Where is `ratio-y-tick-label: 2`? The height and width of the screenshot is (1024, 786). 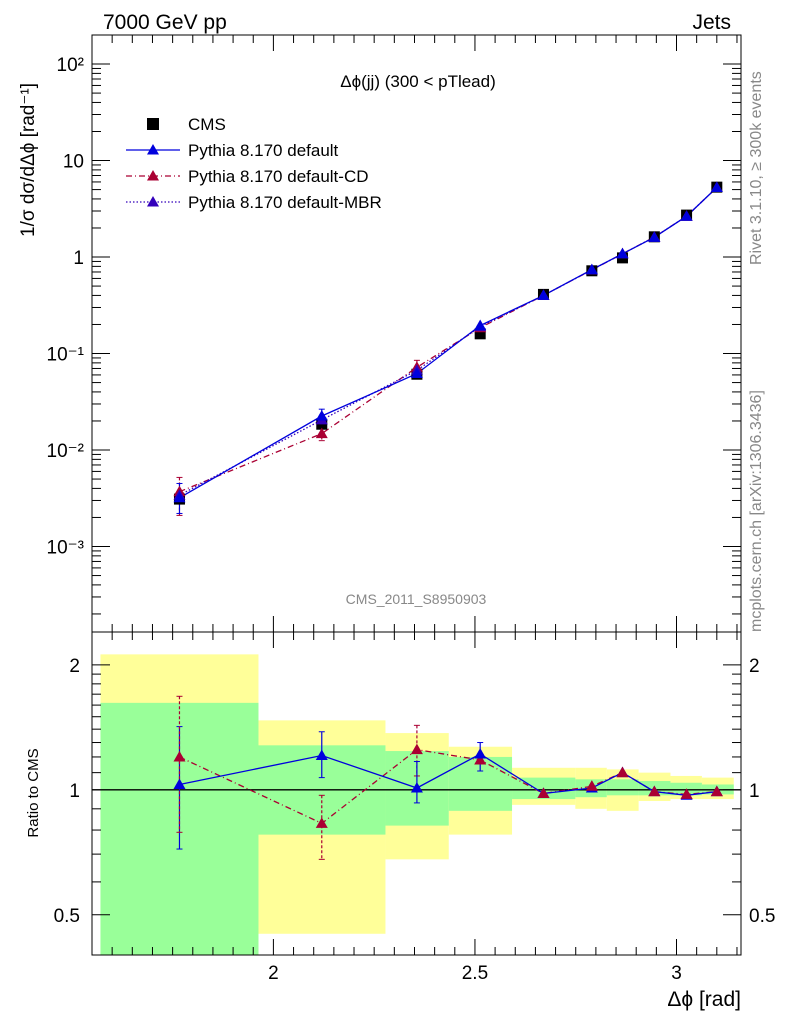
ratio-y-tick-label: 2 is located at coordinates (74, 666).